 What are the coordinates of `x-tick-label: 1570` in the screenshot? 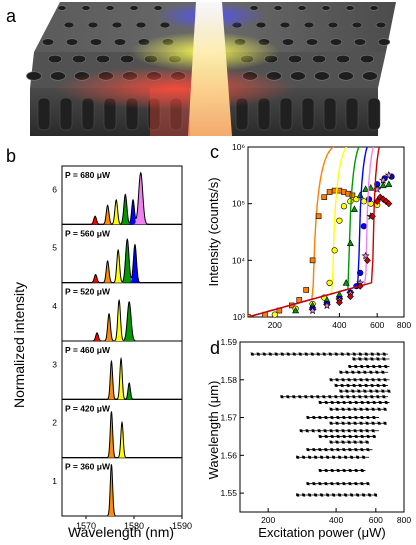 It's located at (86, 526).